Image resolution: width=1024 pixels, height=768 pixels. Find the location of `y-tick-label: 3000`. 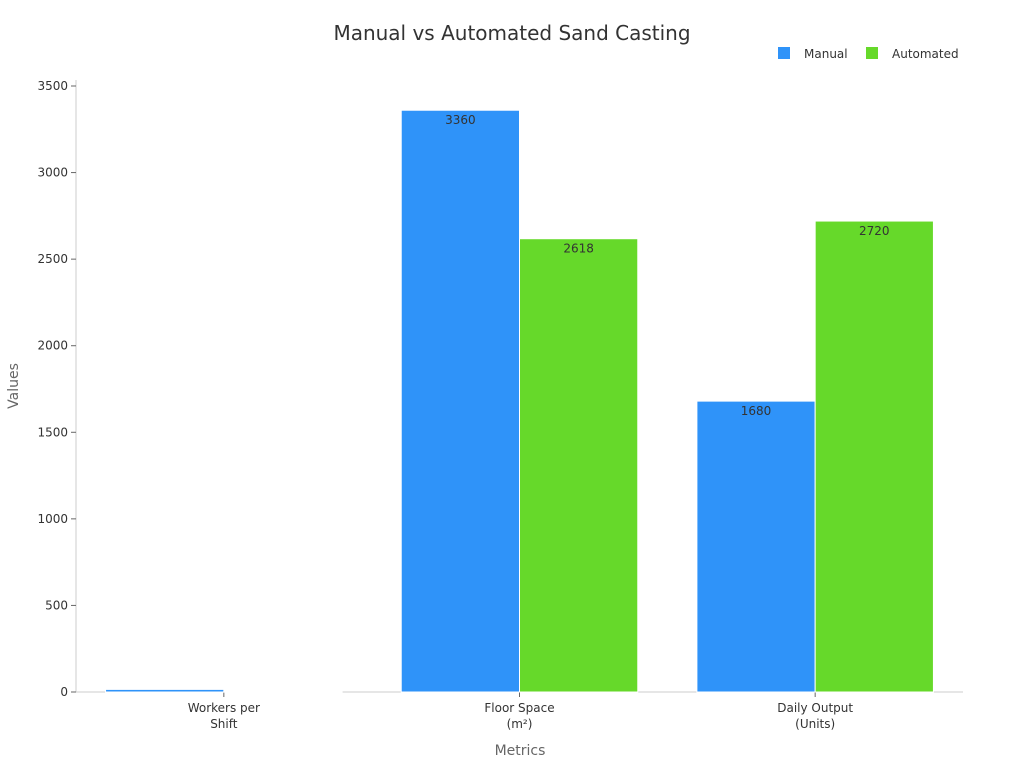

y-tick-label: 3000 is located at coordinates (52, 173).